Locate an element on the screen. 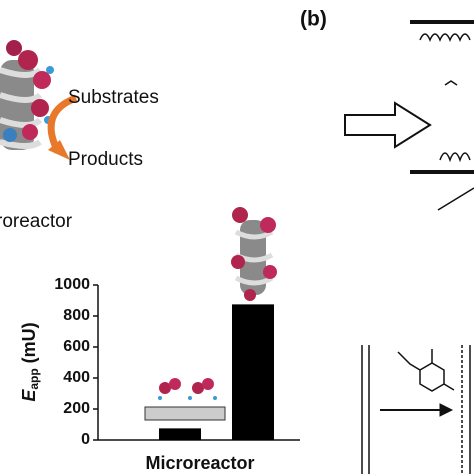 Image resolution: width=474 pixels, height=474 pixels. y-tick-label: 1000 is located at coordinates (72, 284).